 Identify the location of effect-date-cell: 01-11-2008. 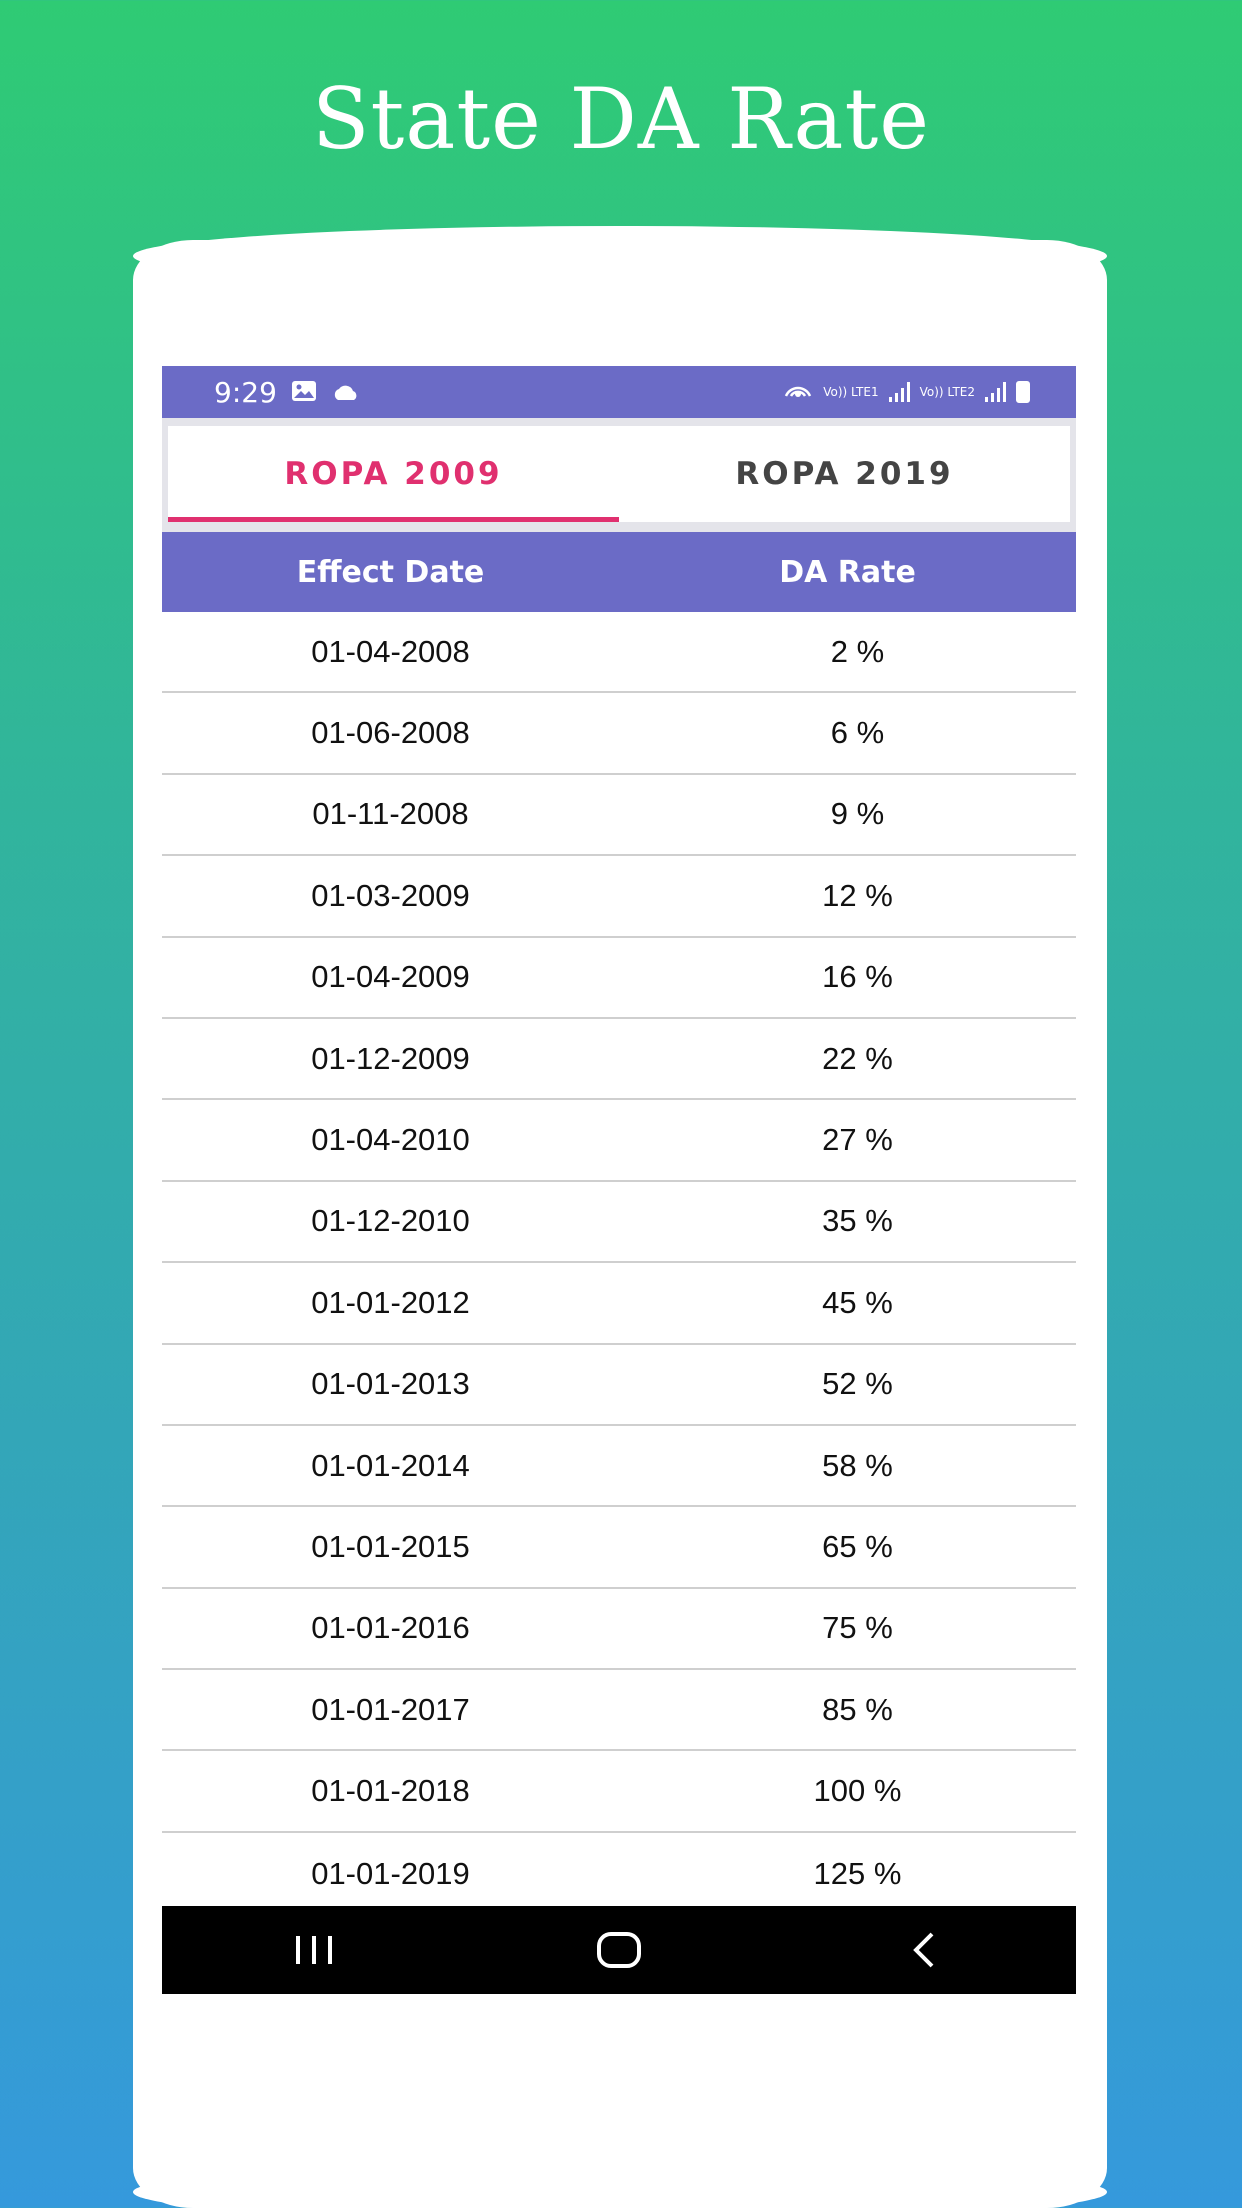
(390, 814).